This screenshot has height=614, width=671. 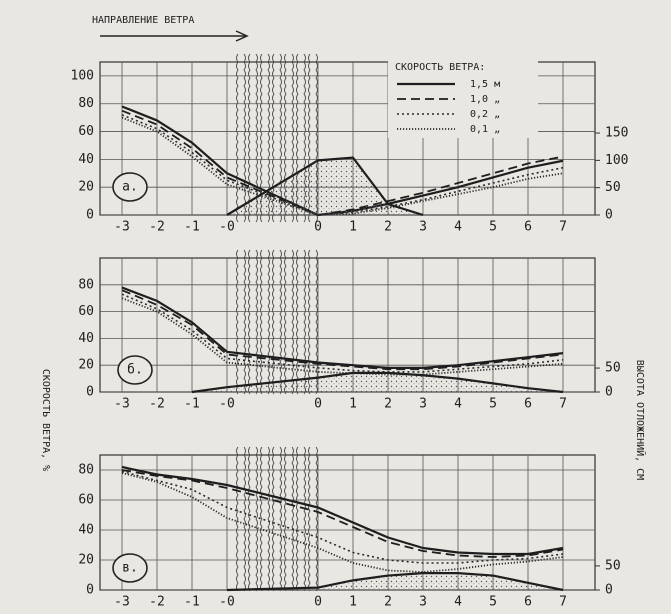 What do you see at coordinates (609, 590) in the screenshot?
I see `y2-tick-label: 0` at bounding box center [609, 590].